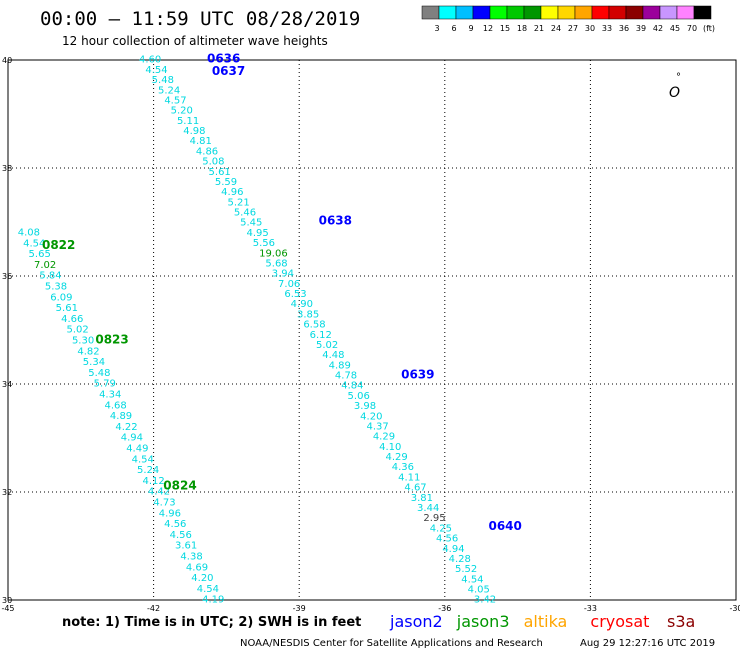 The image size is (740, 650). I want to click on map-title: 00:00 – 11:59 UTC 08/28/2019, so click(200, 19).